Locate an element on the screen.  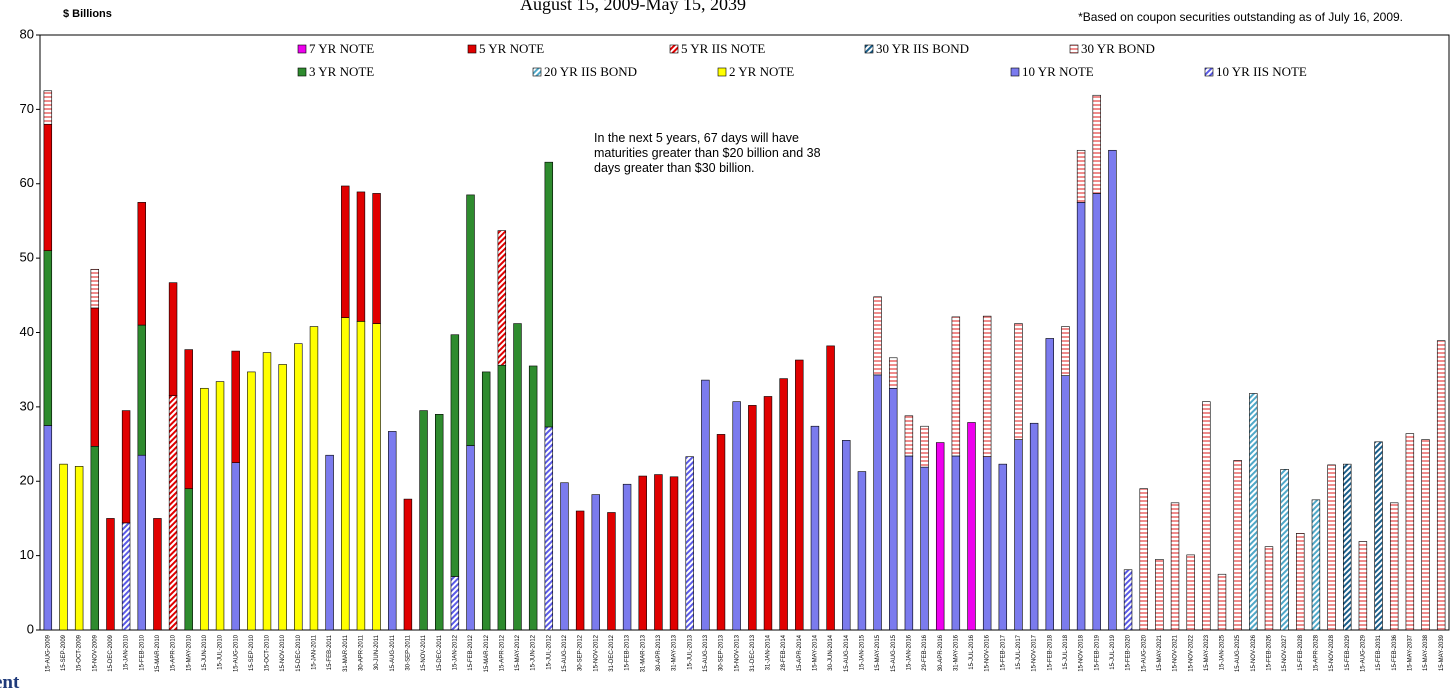
annotation: days greater than $30 billion. is located at coordinates (674, 168).